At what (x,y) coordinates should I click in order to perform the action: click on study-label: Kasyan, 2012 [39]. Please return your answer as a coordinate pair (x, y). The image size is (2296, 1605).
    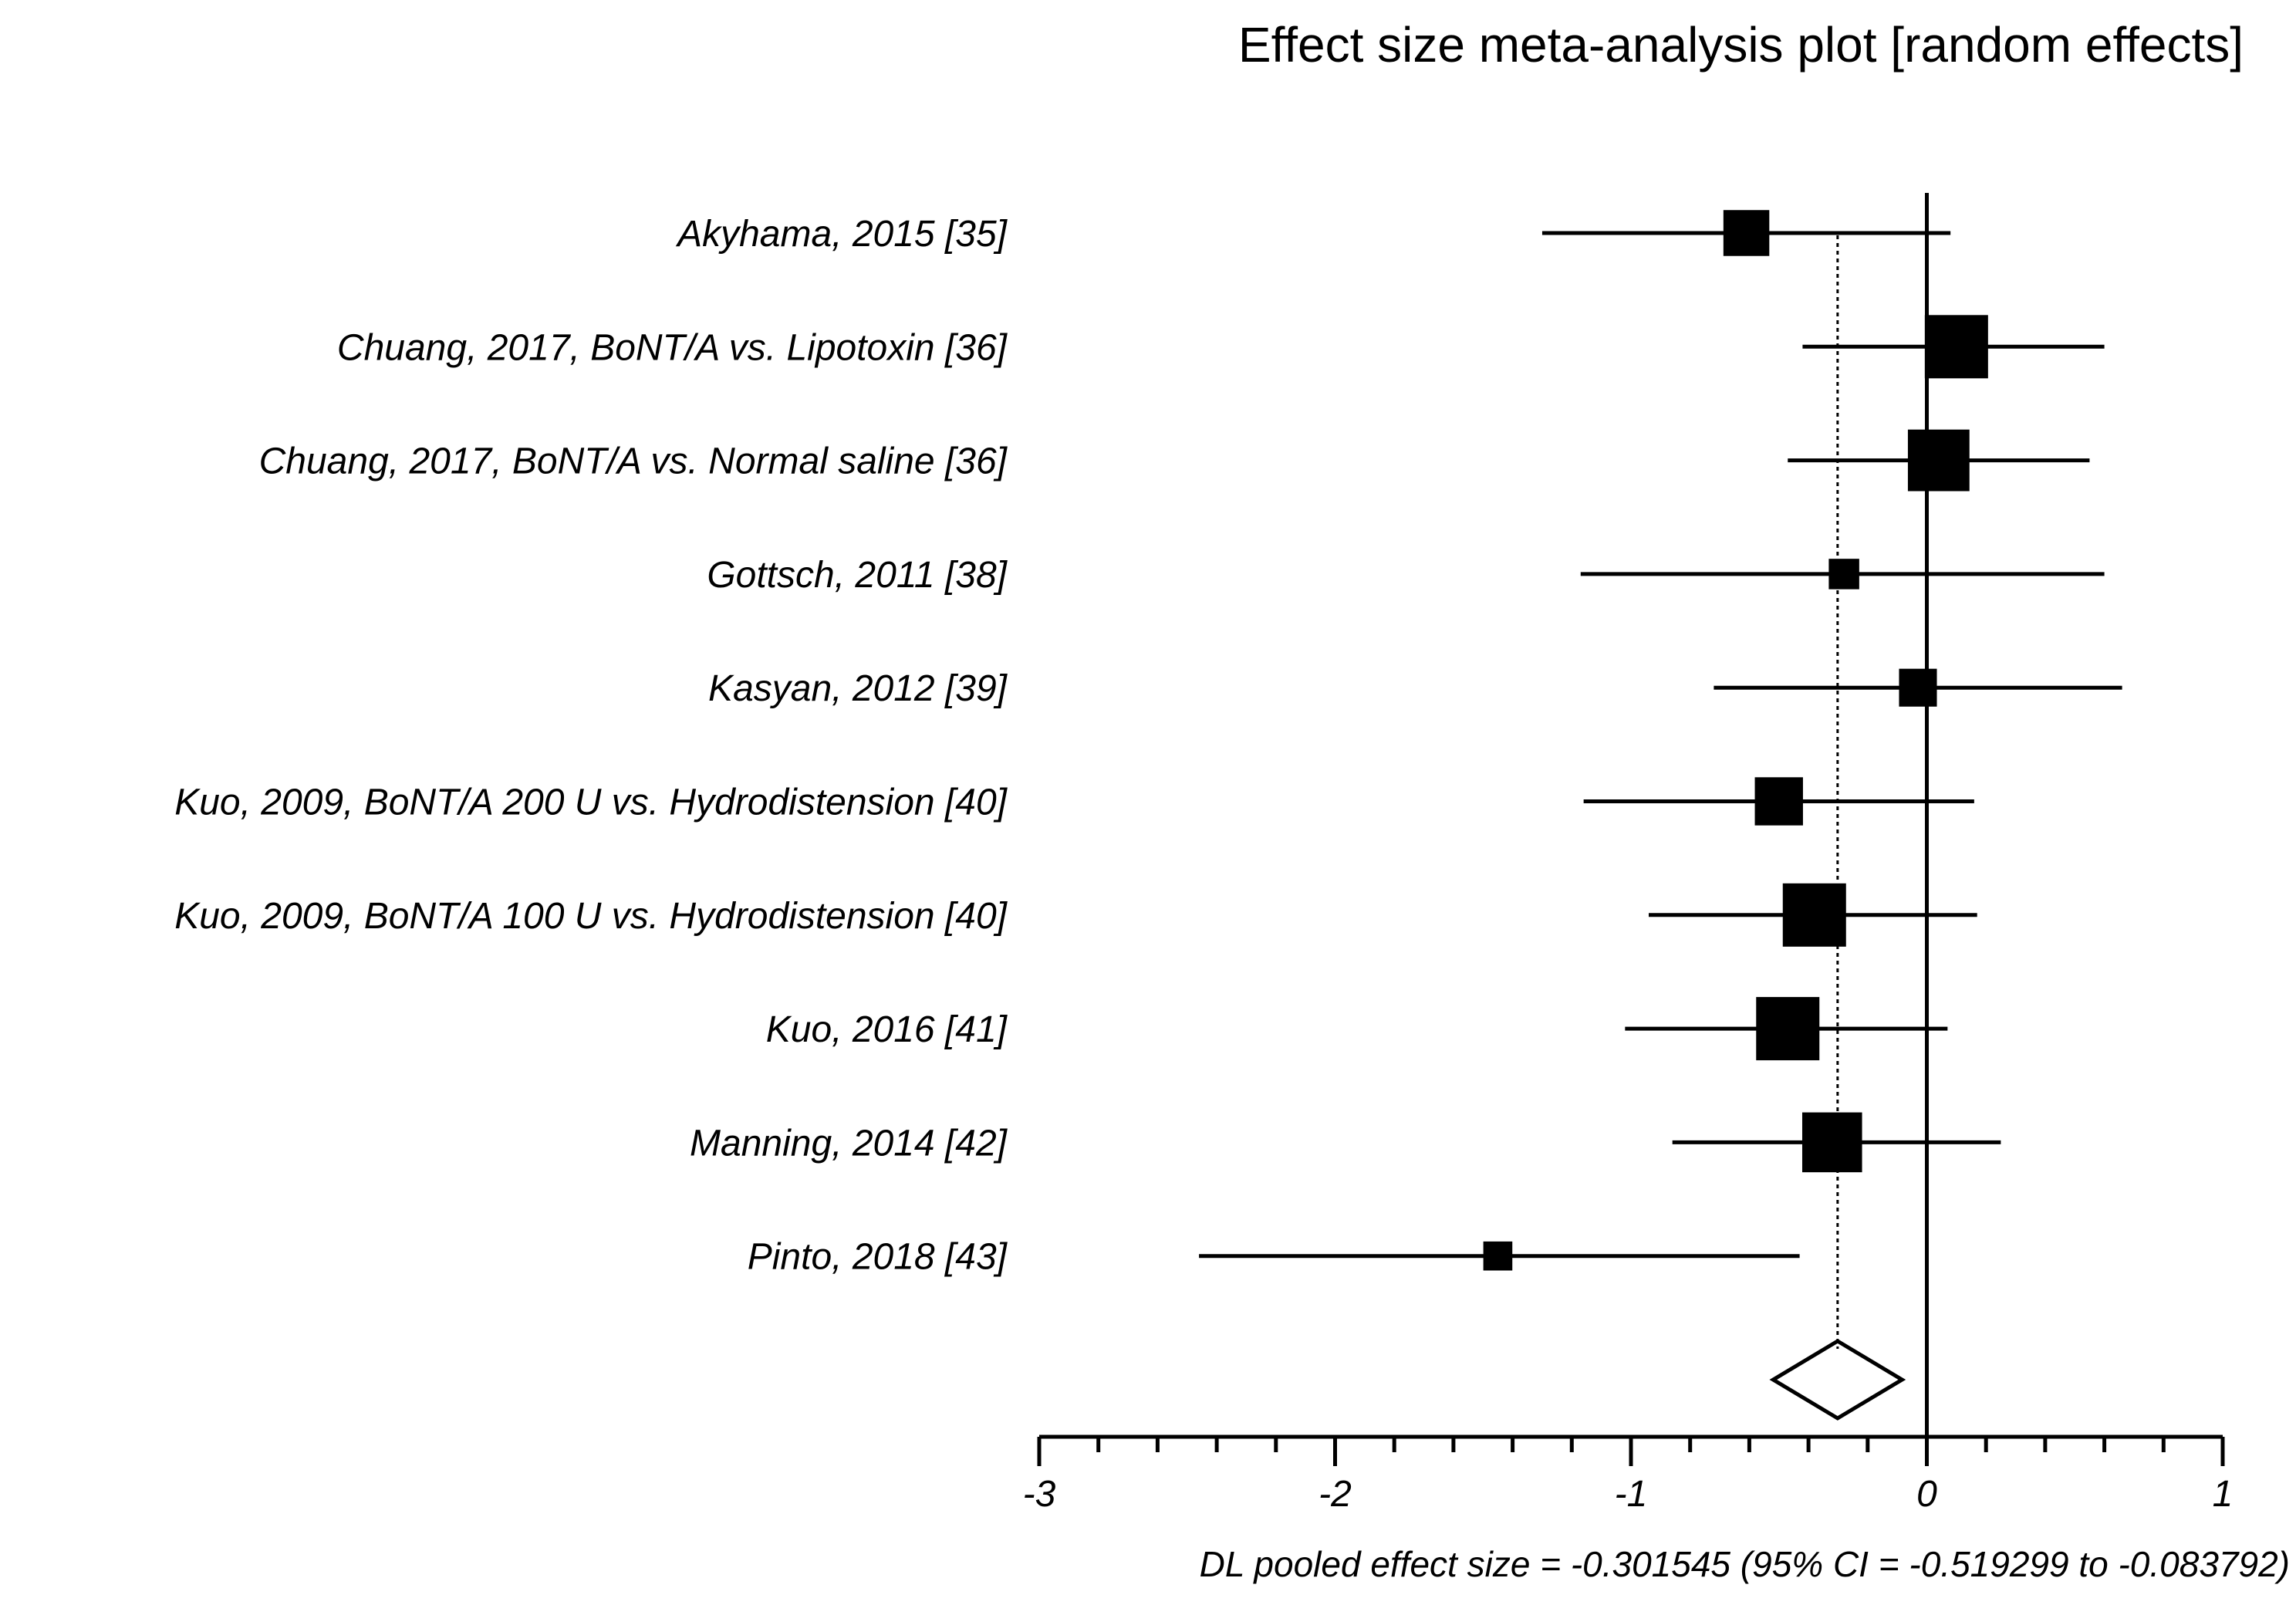
    Looking at the image, I should click on (858, 688).